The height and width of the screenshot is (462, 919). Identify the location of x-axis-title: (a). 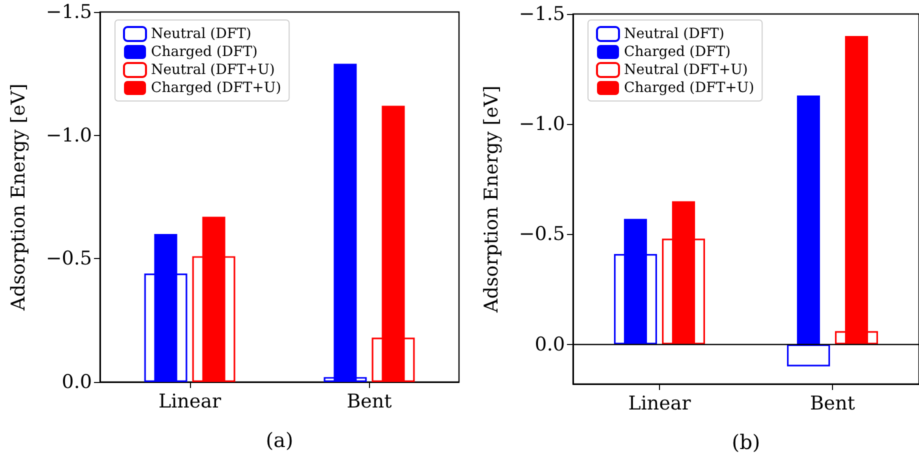
(280, 440).